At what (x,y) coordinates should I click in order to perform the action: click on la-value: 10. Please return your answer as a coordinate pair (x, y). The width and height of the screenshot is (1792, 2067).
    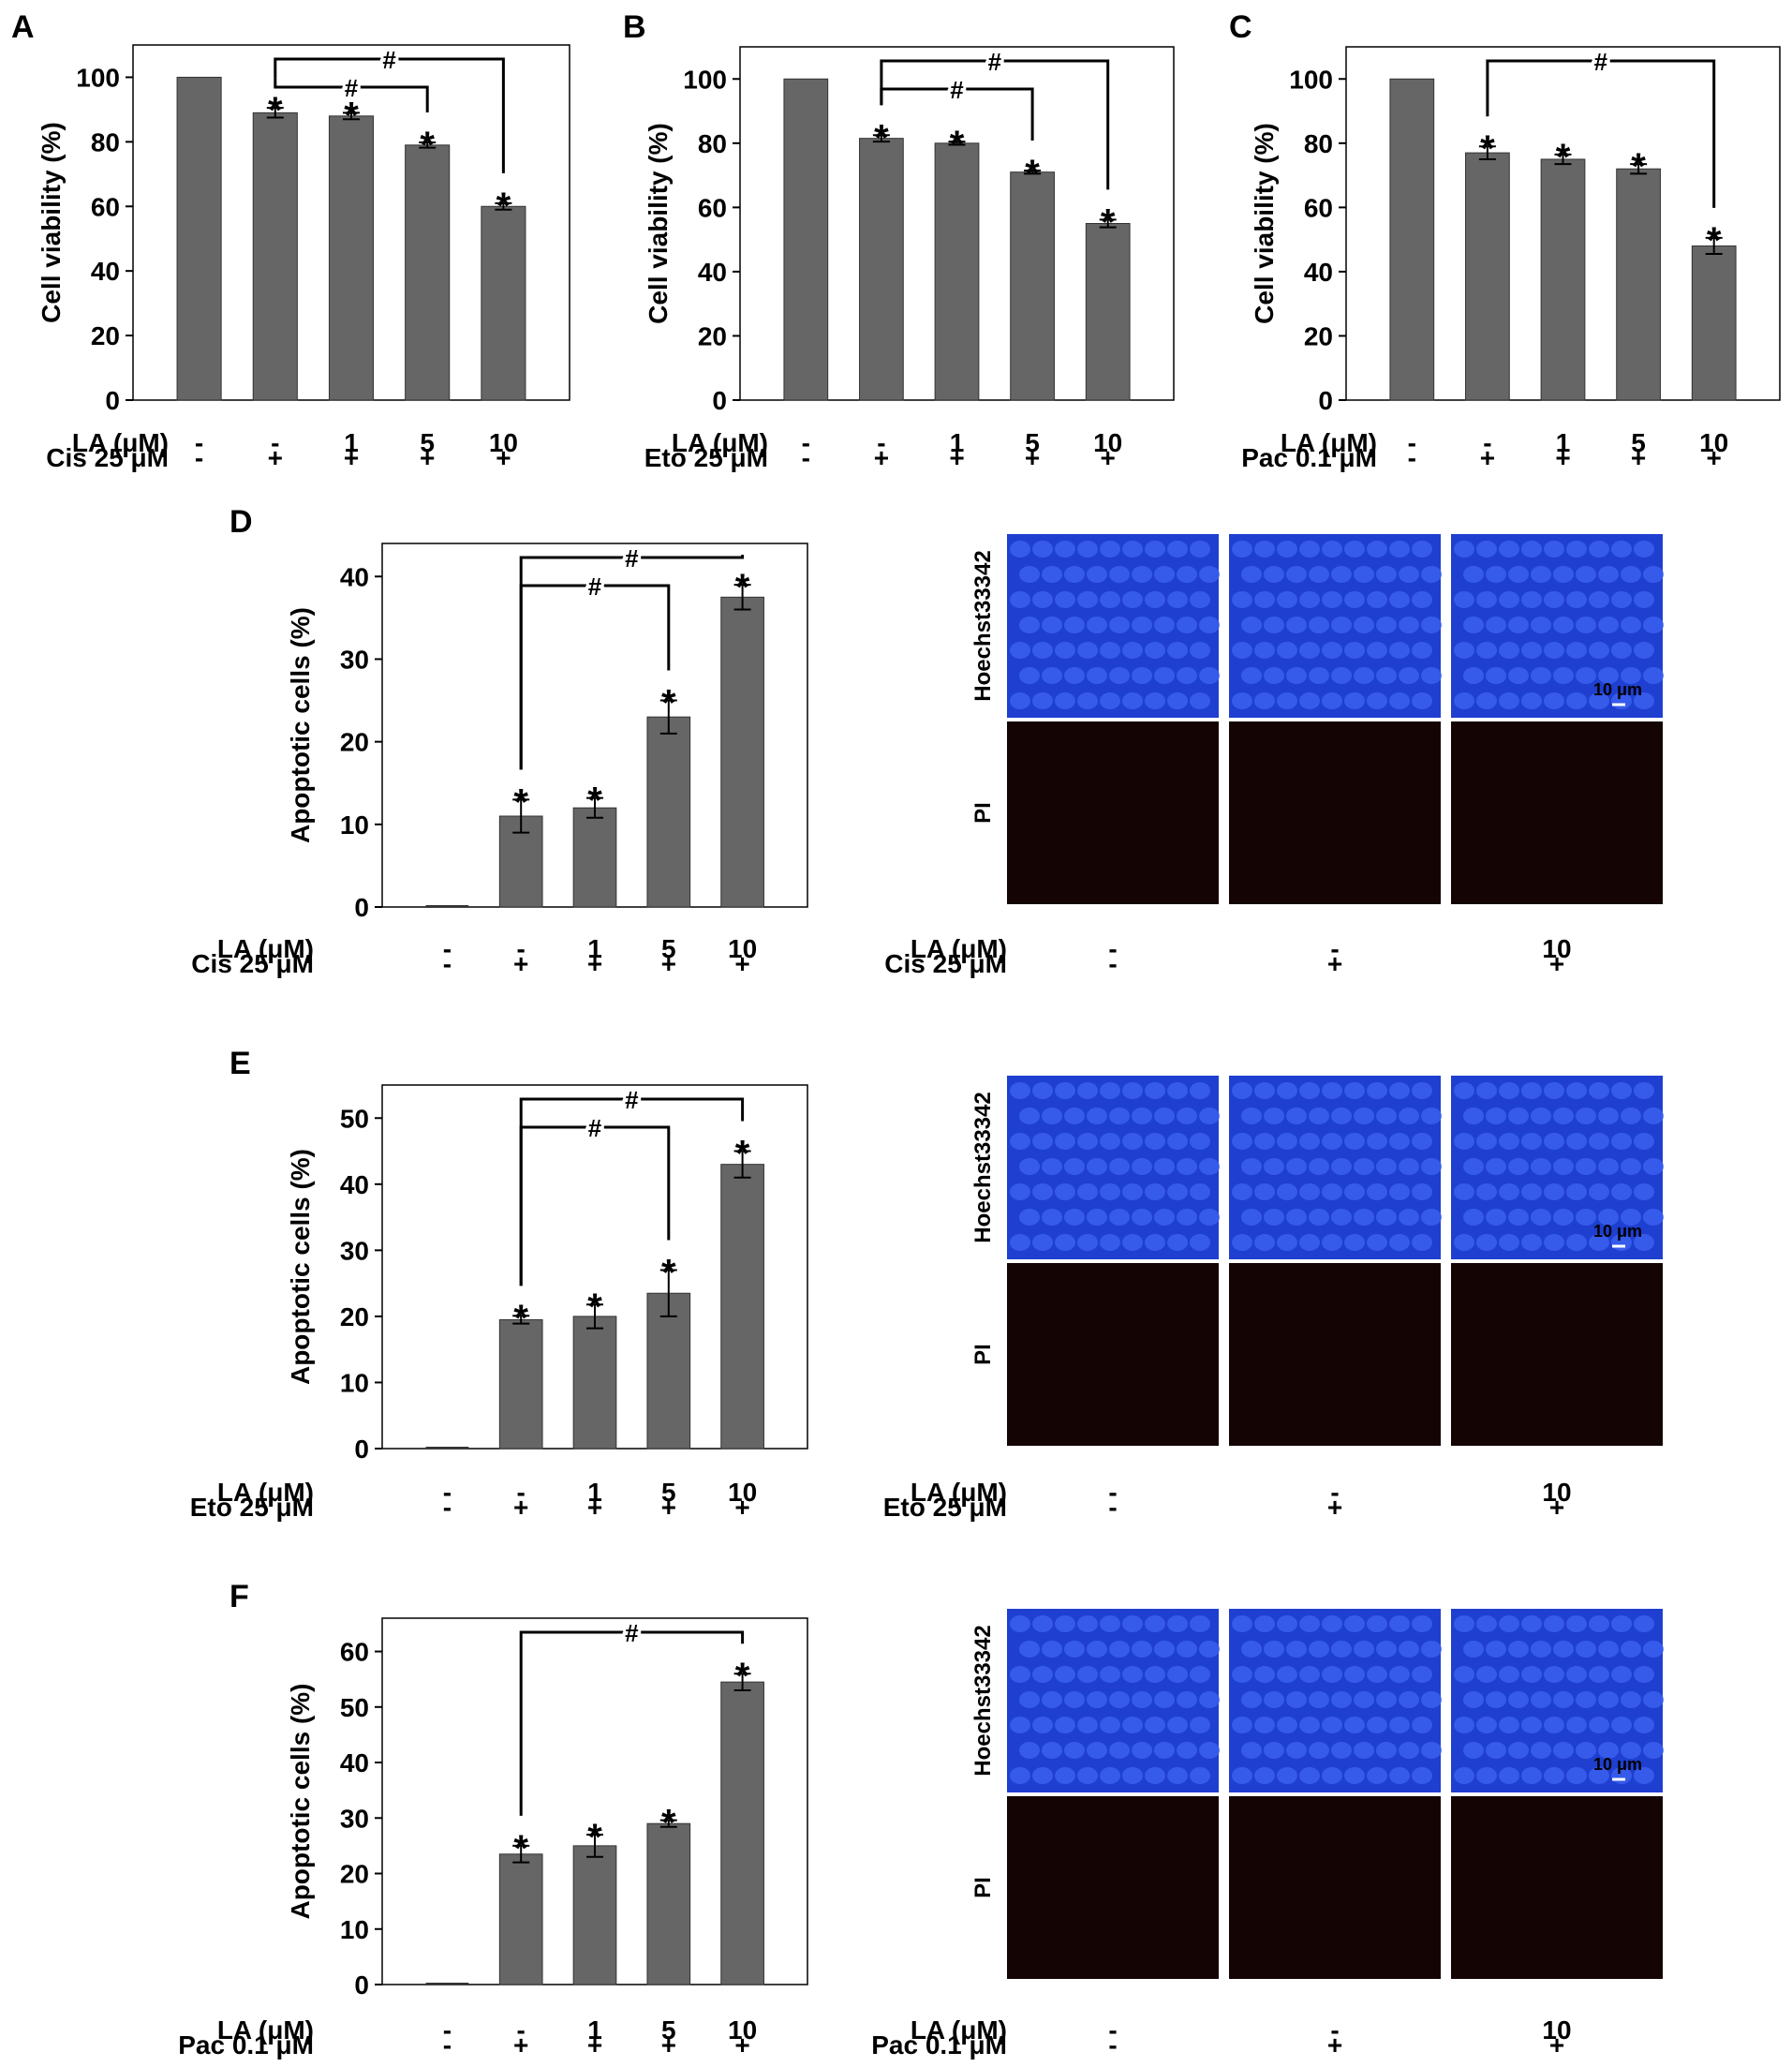
    Looking at the image, I should click on (742, 2030).